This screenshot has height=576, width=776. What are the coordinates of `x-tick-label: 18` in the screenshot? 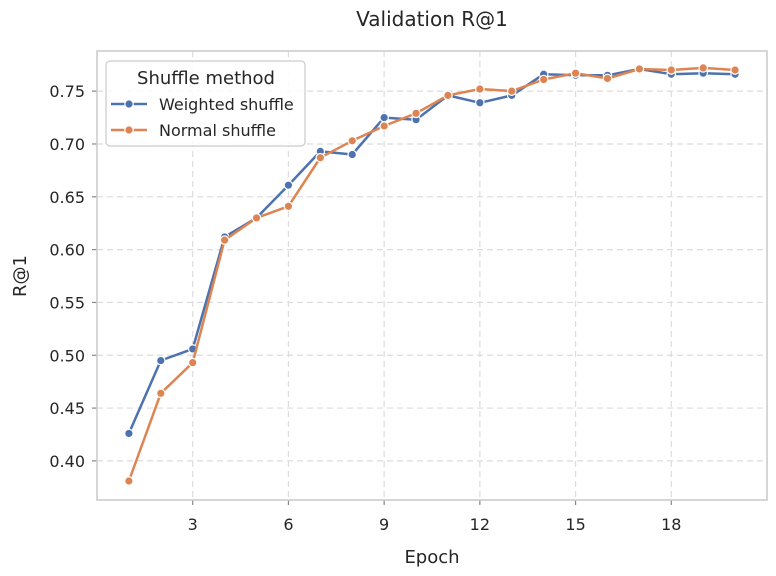 It's located at (671, 524).